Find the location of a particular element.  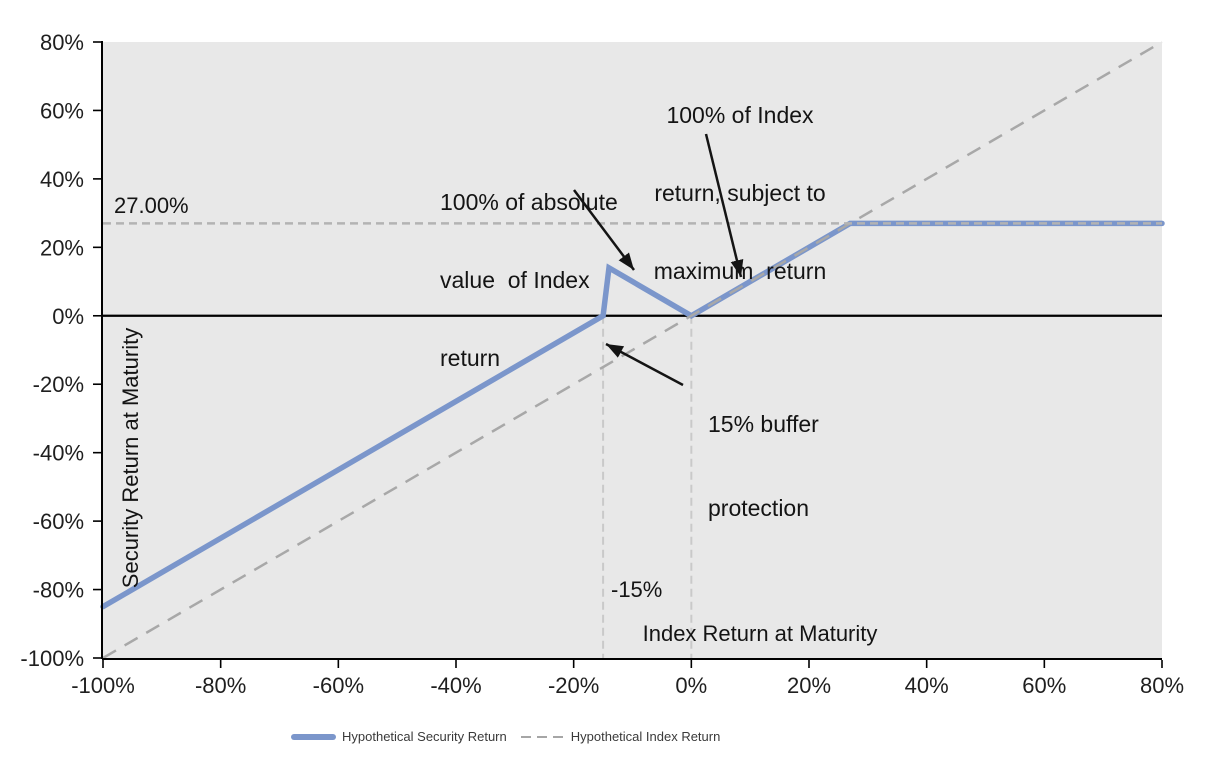

annotation-line: protection is located at coordinates (759, 508).